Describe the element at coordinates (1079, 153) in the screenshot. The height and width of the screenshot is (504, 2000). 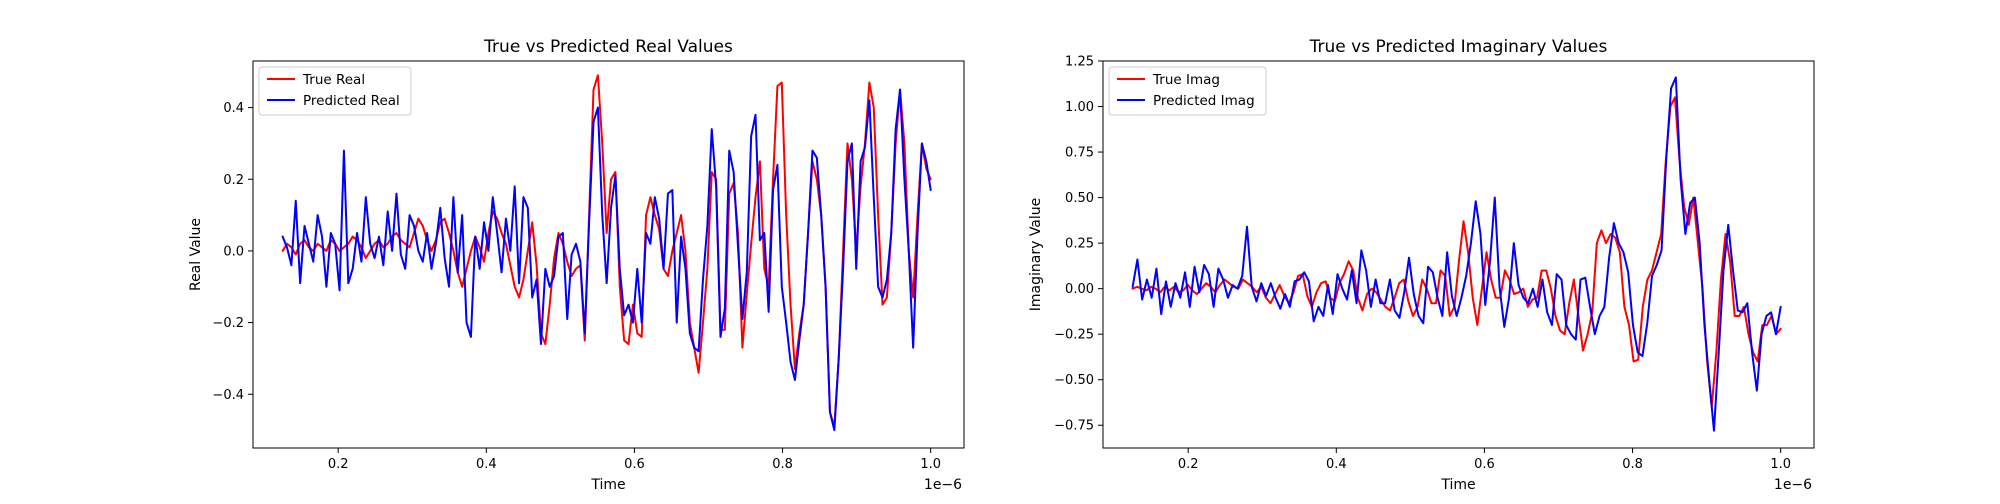
I see `y-tick-label: 0.75` at that location.